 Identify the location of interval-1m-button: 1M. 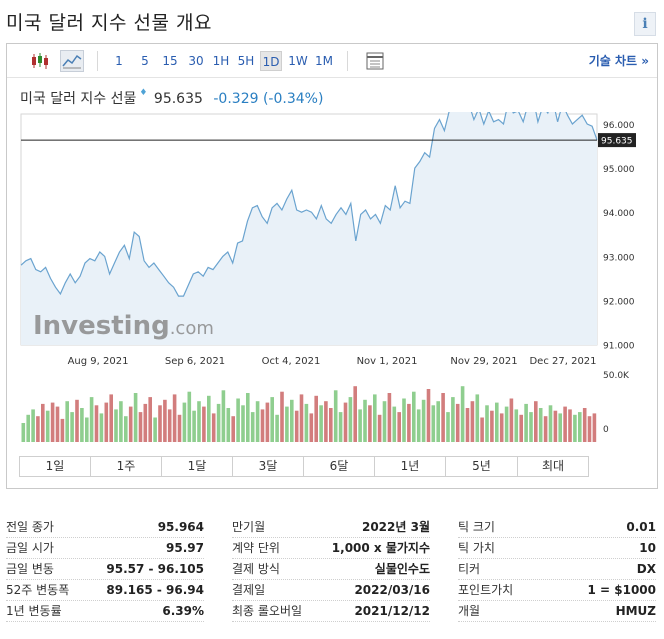
(324, 61).